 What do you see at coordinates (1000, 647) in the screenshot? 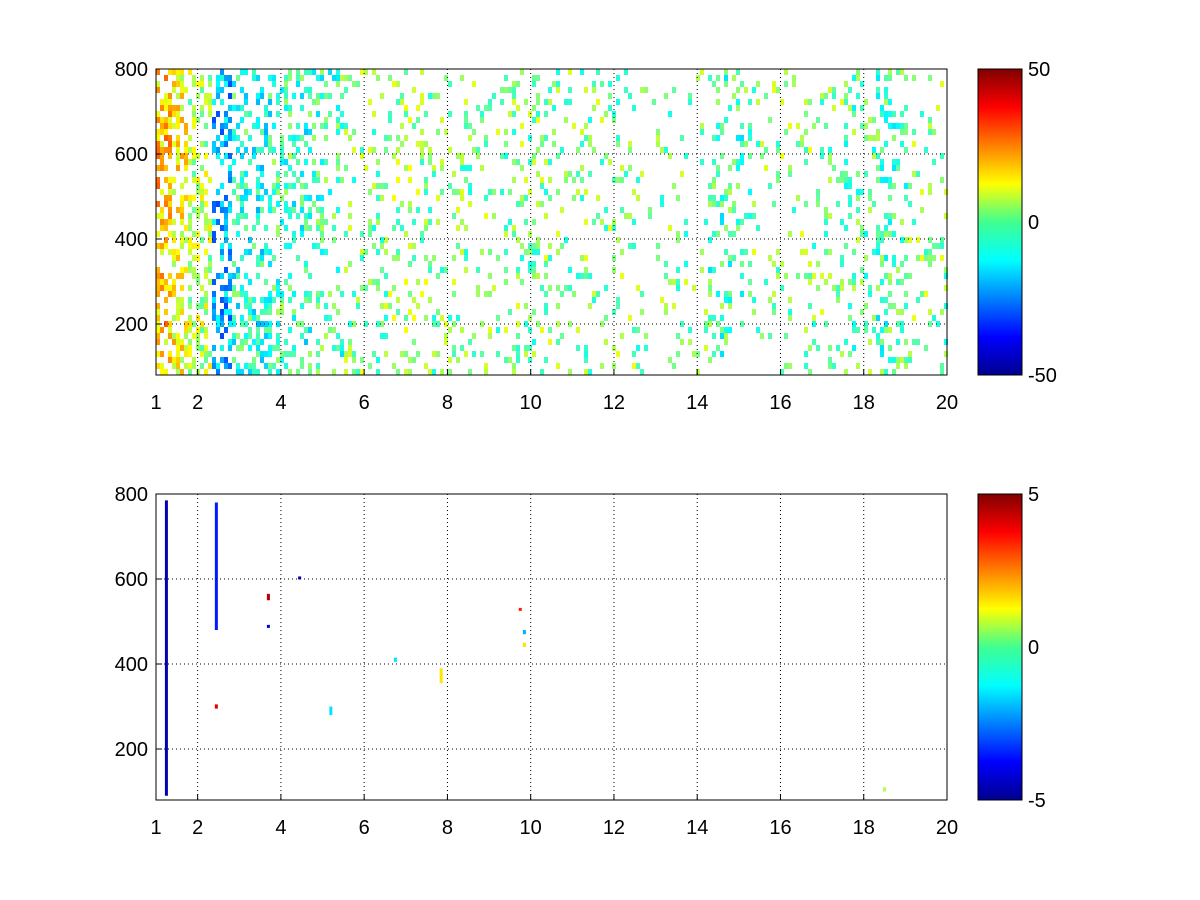
I see `bottom-colorbar-gradient` at bounding box center [1000, 647].